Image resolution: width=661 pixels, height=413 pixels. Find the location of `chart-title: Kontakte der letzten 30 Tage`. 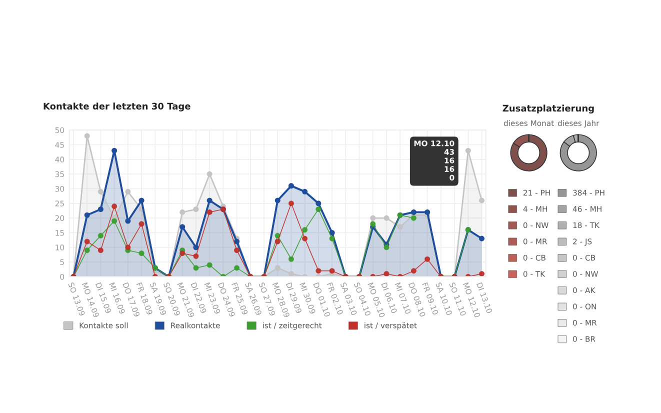

chart-title: Kontakte der letzten 30 Tage is located at coordinates (117, 107).